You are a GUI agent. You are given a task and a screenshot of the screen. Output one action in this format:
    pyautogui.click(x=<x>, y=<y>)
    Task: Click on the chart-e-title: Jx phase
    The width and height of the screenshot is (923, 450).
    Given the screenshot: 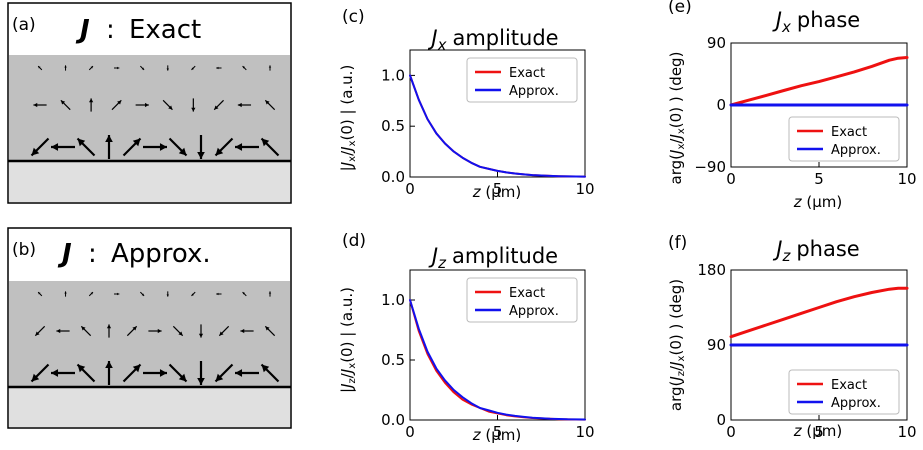 What is the action you would take?
    pyautogui.click(x=816, y=22)
    